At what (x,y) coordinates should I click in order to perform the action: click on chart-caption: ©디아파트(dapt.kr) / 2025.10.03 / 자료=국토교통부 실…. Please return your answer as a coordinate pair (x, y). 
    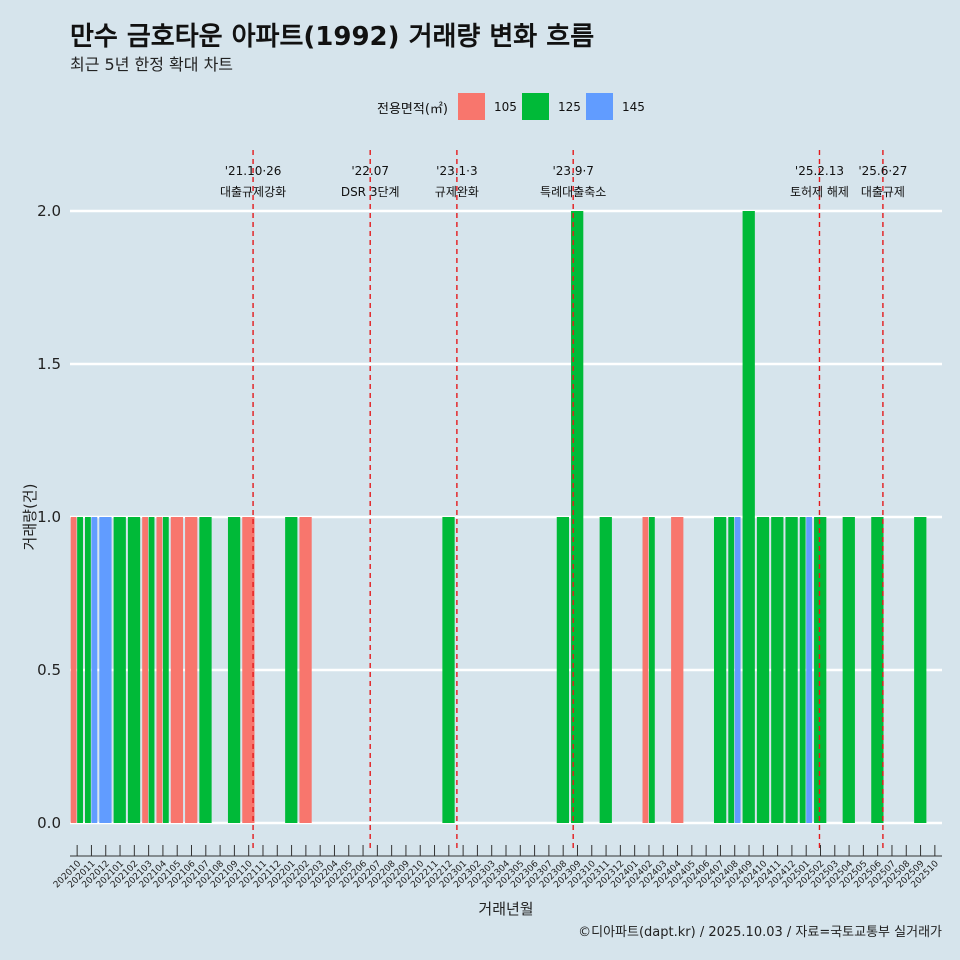
    Looking at the image, I should click on (760, 932).